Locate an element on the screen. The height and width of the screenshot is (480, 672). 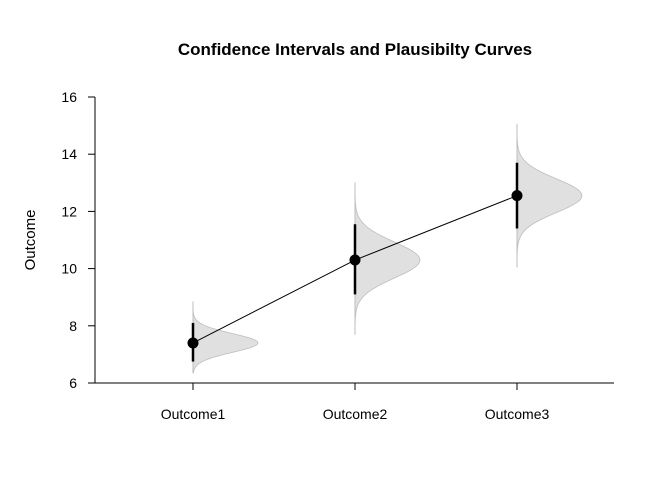
x-ticks: Outcome1 Outcome2 Outcome3 is located at coordinates (355, 402).